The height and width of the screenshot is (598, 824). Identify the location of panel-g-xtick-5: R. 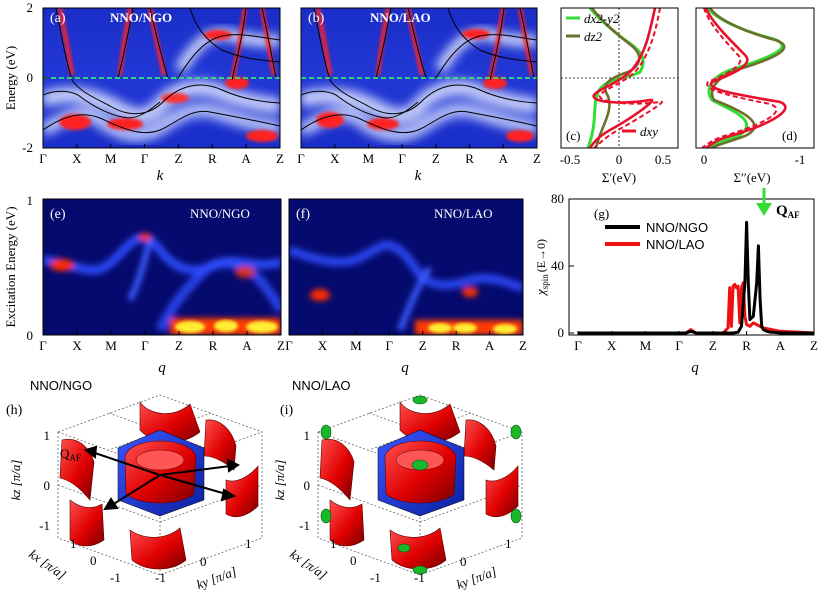
(746, 345).